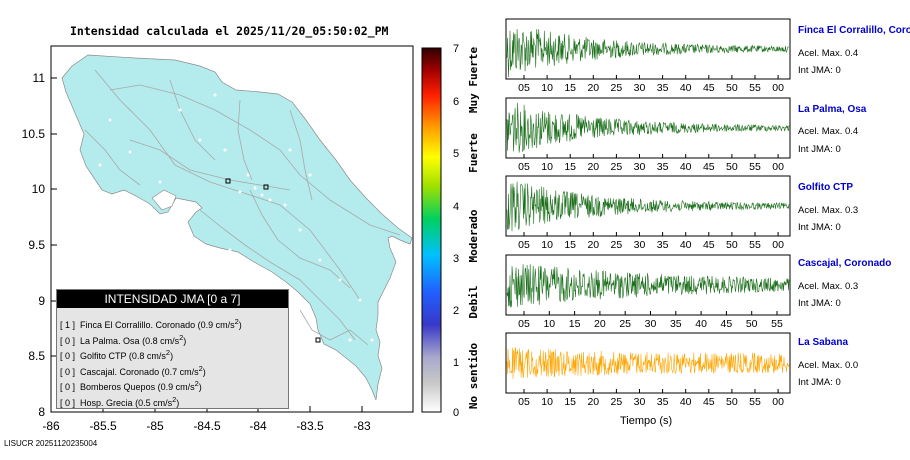 The height and width of the screenshot is (460, 910). Describe the element at coordinates (473, 80) in the screenshot. I see `scale-label-muy-fuerte: Muy Fuerte` at that location.